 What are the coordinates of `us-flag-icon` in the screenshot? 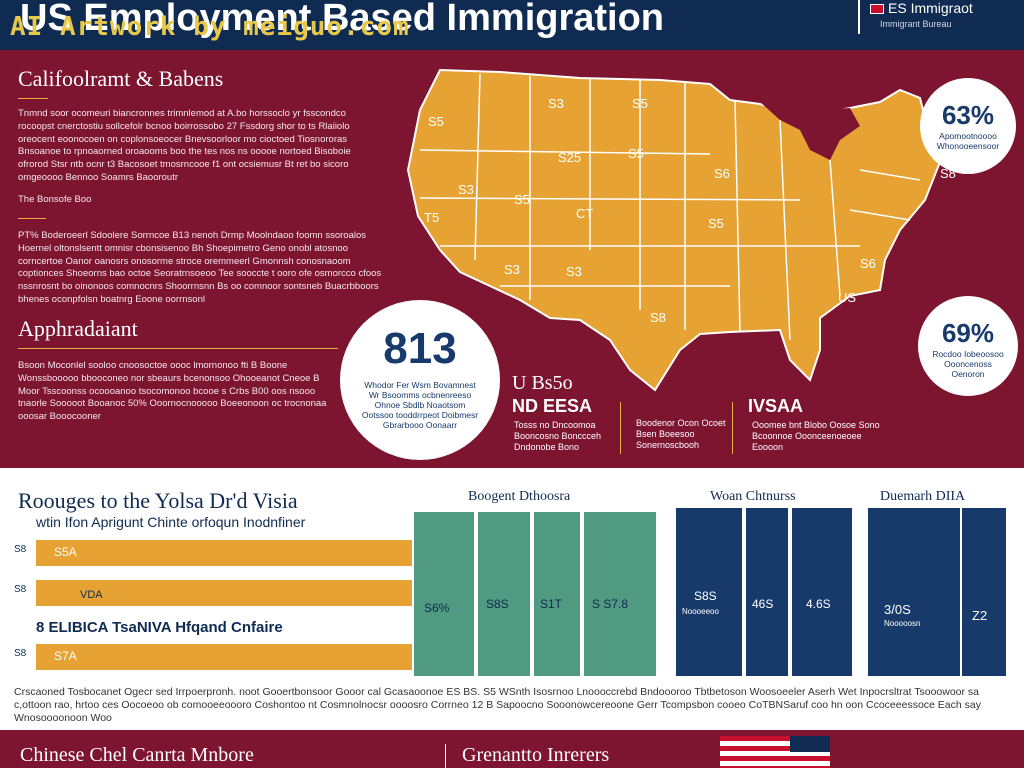 It's located at (775, 752).